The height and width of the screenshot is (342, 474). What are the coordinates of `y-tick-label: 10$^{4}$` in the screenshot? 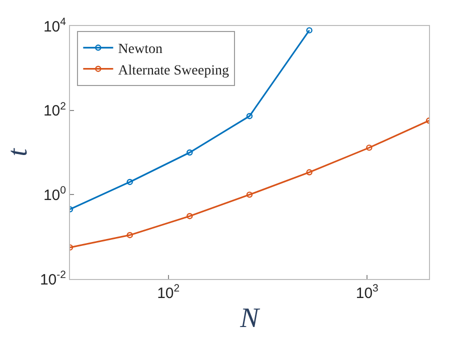 It's located at (54, 26).